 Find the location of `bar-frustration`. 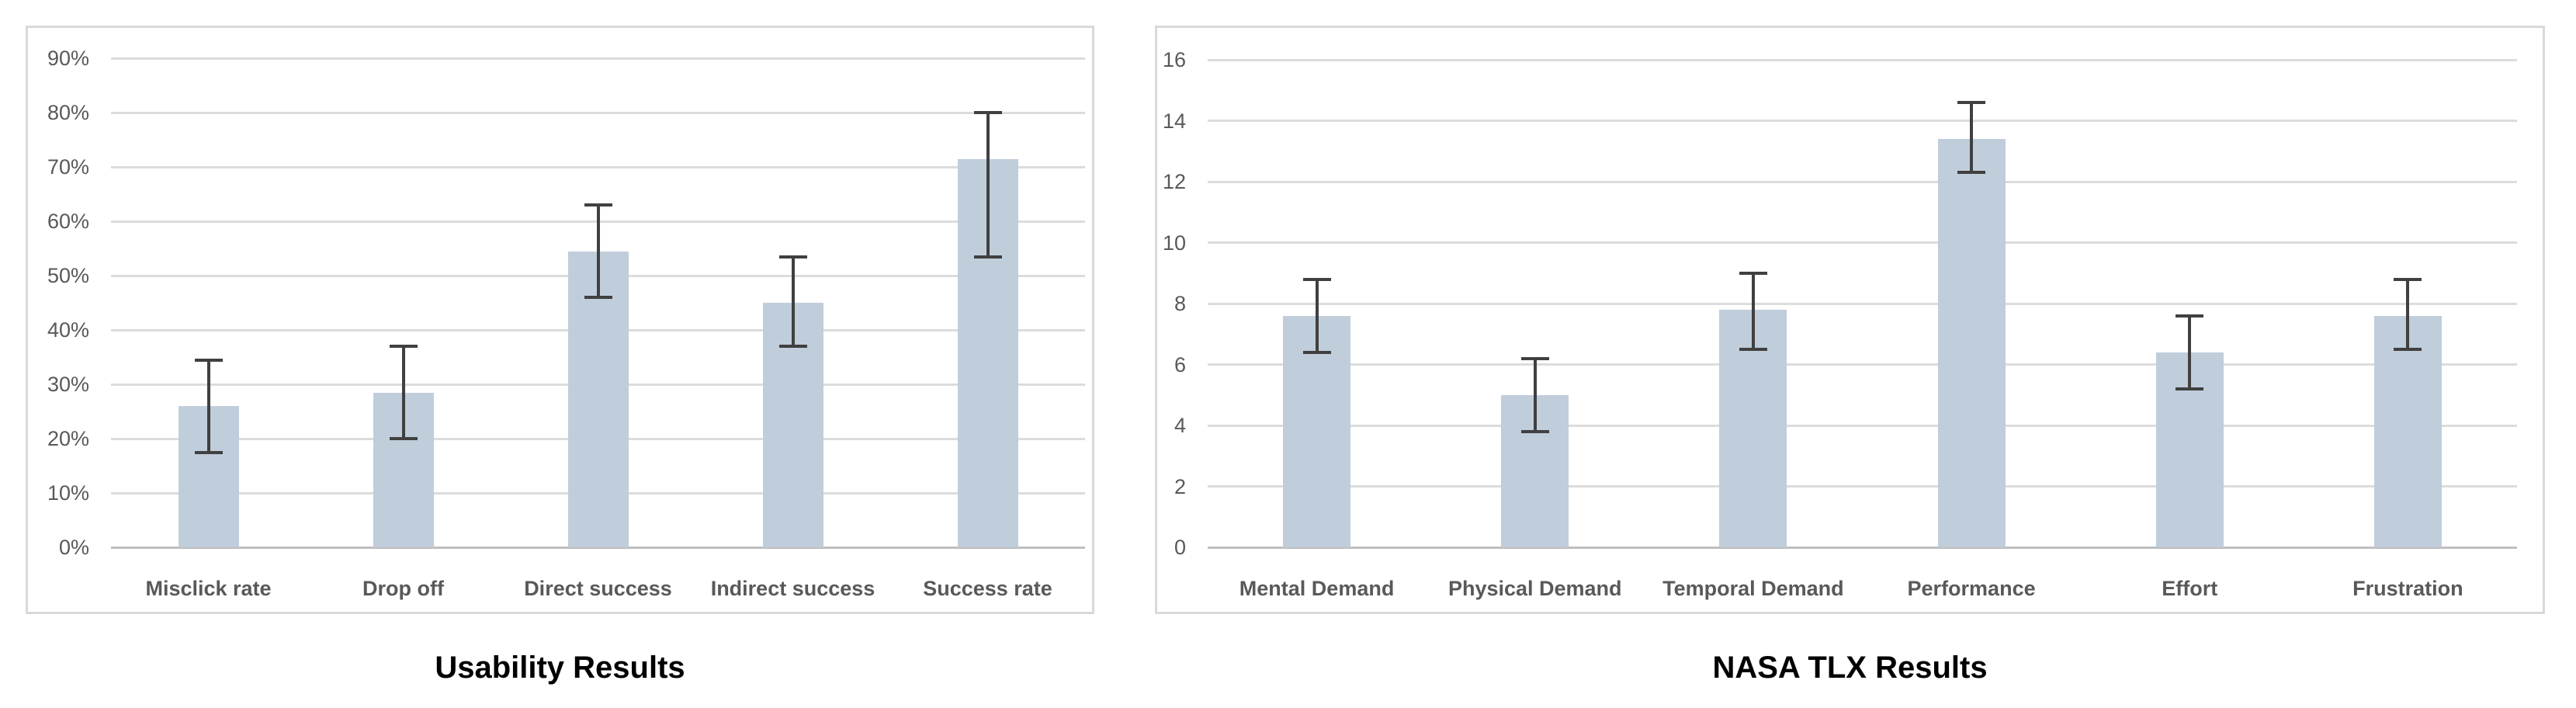

bar-frustration is located at coordinates (2408, 431).